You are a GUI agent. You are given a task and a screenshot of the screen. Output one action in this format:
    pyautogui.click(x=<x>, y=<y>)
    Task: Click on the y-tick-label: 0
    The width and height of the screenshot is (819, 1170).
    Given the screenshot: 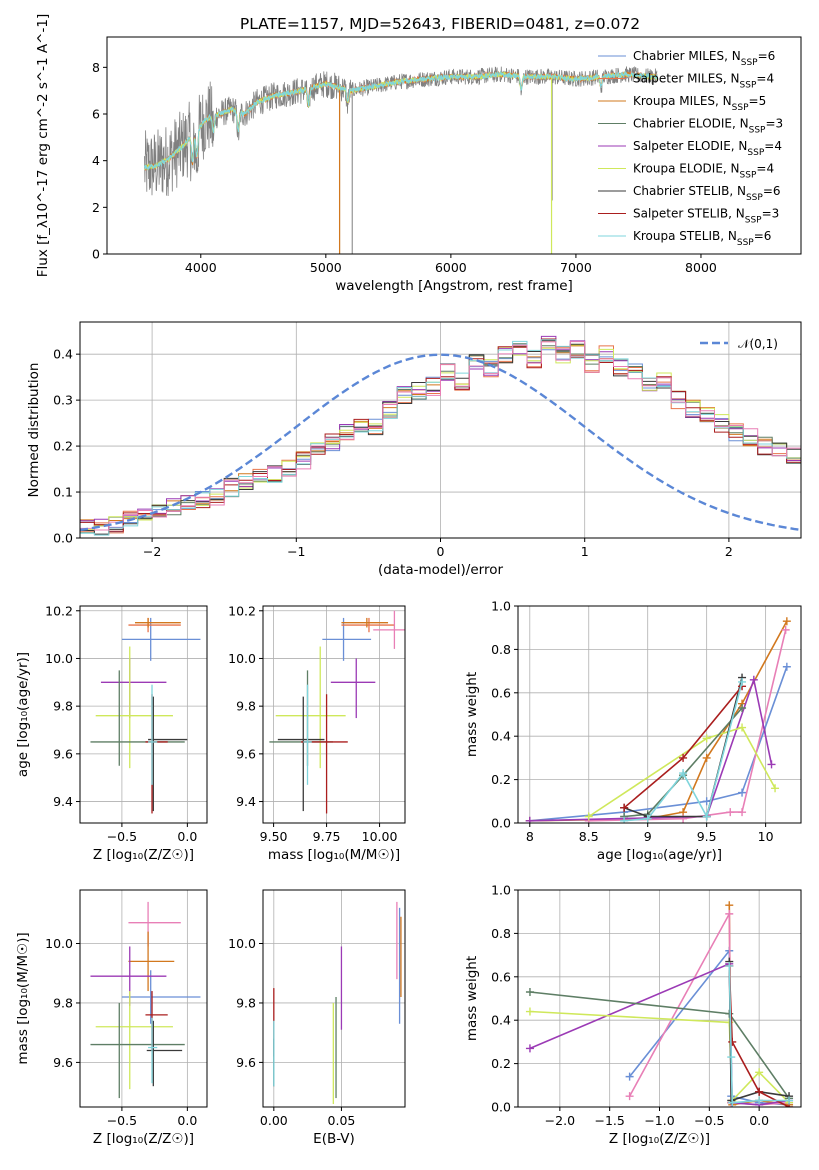 What is the action you would take?
    pyautogui.click(x=96, y=254)
    